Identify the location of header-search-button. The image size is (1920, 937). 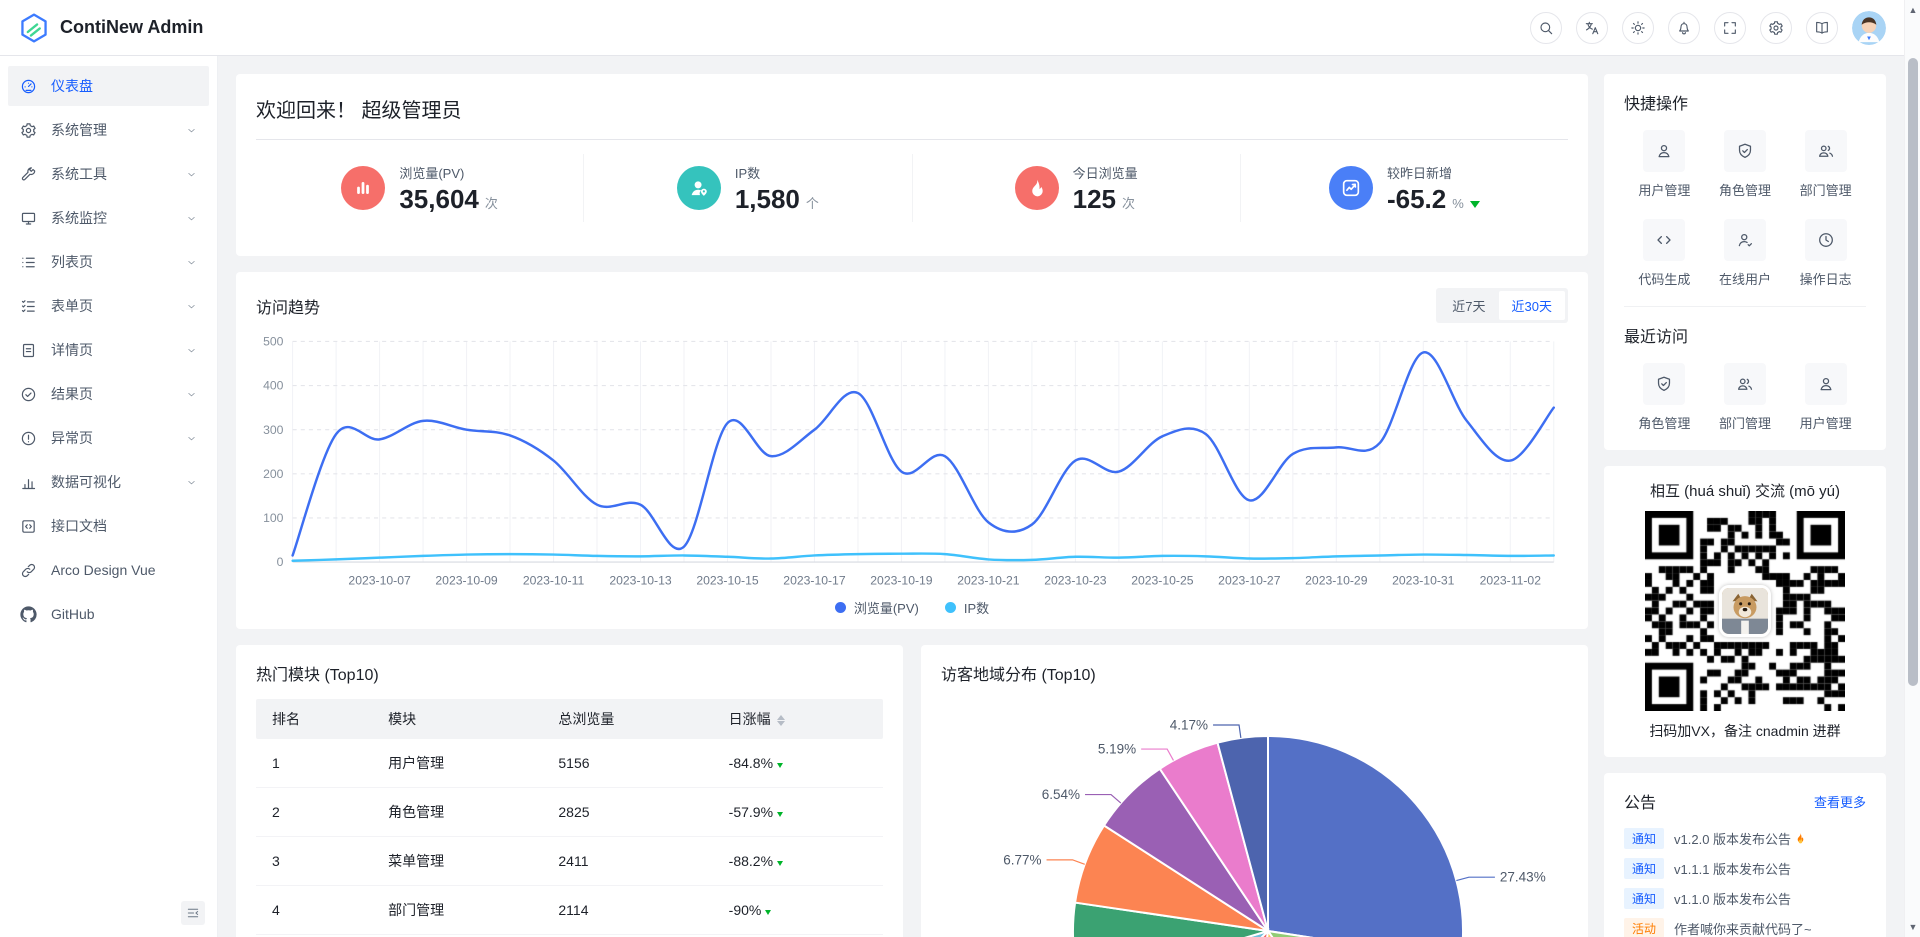
(1546, 27).